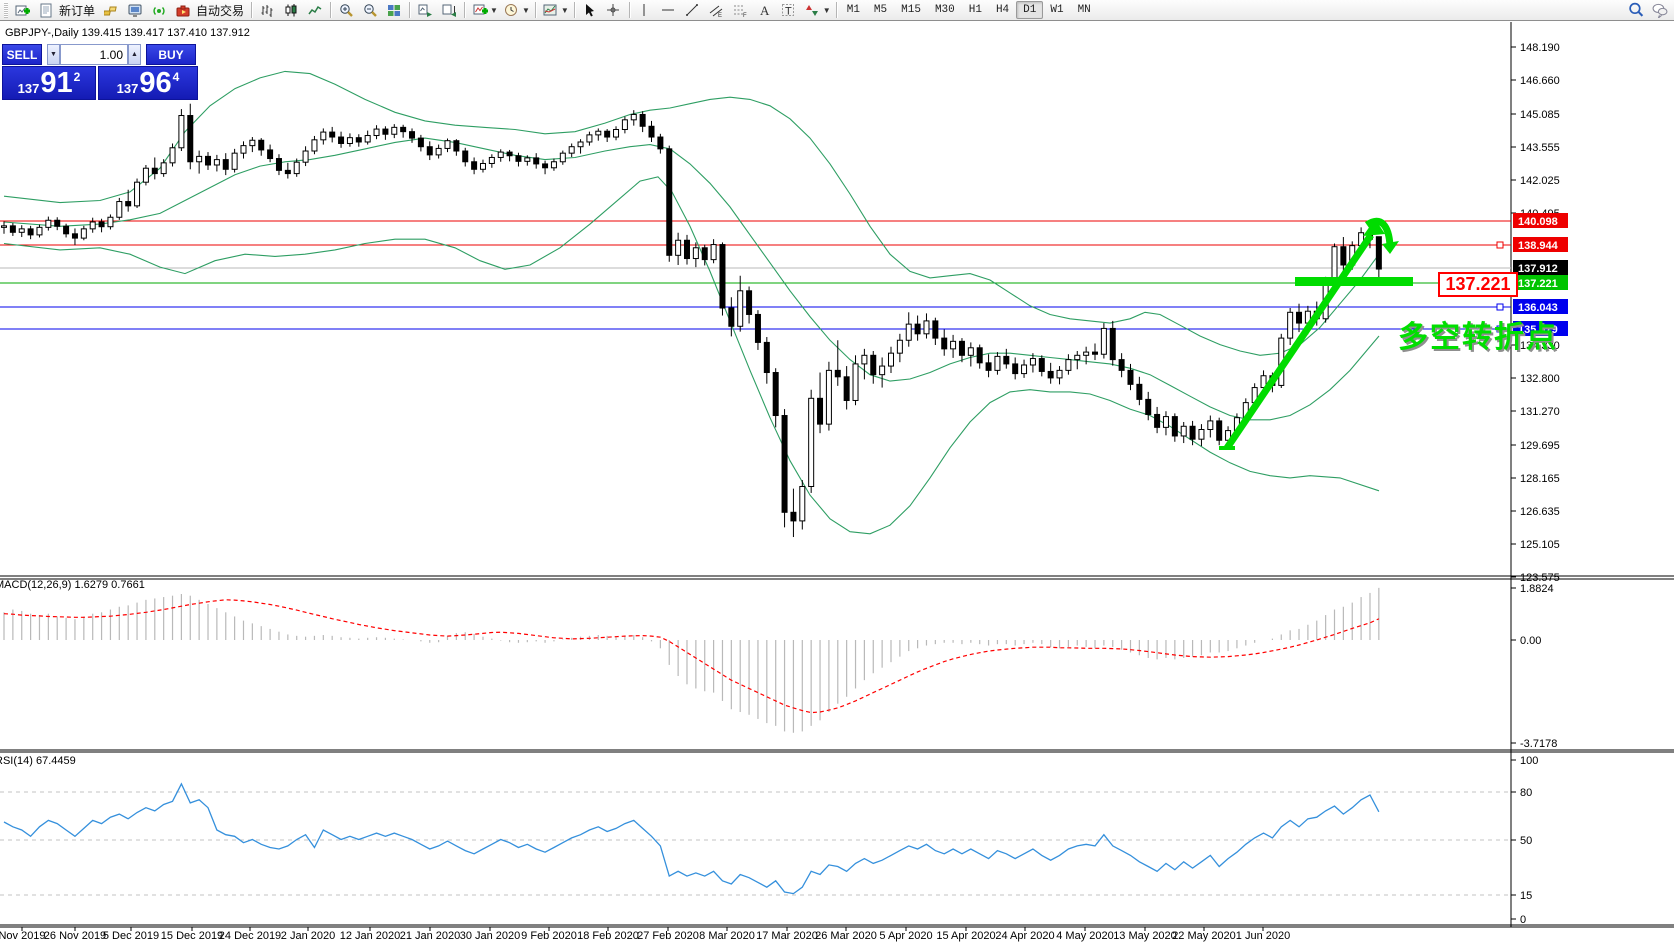 The height and width of the screenshot is (945, 1674). What do you see at coordinates (564, 10) in the screenshot?
I see `template-icon-dropdown: ▼` at bounding box center [564, 10].